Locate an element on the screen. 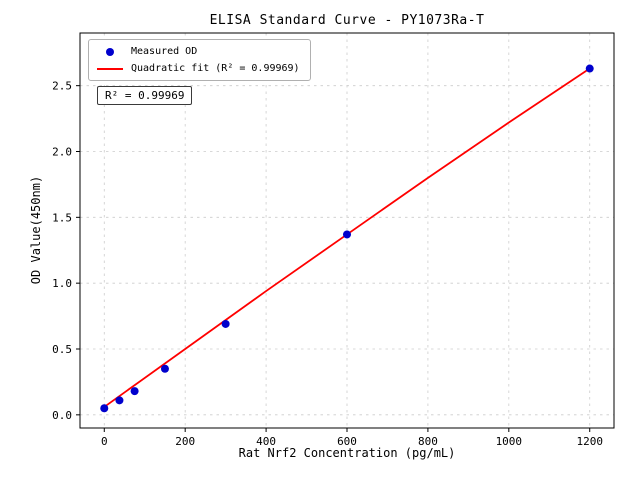 The image size is (640, 480). x-tick-label: 1000 is located at coordinates (509, 441).